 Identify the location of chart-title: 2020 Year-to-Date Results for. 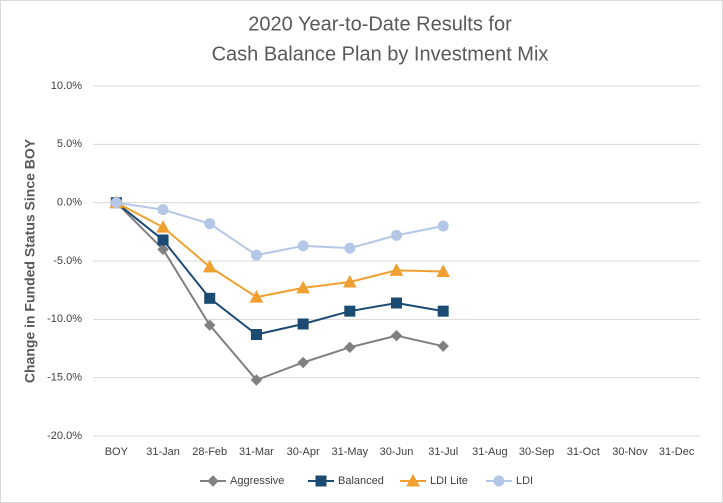
(380, 24).